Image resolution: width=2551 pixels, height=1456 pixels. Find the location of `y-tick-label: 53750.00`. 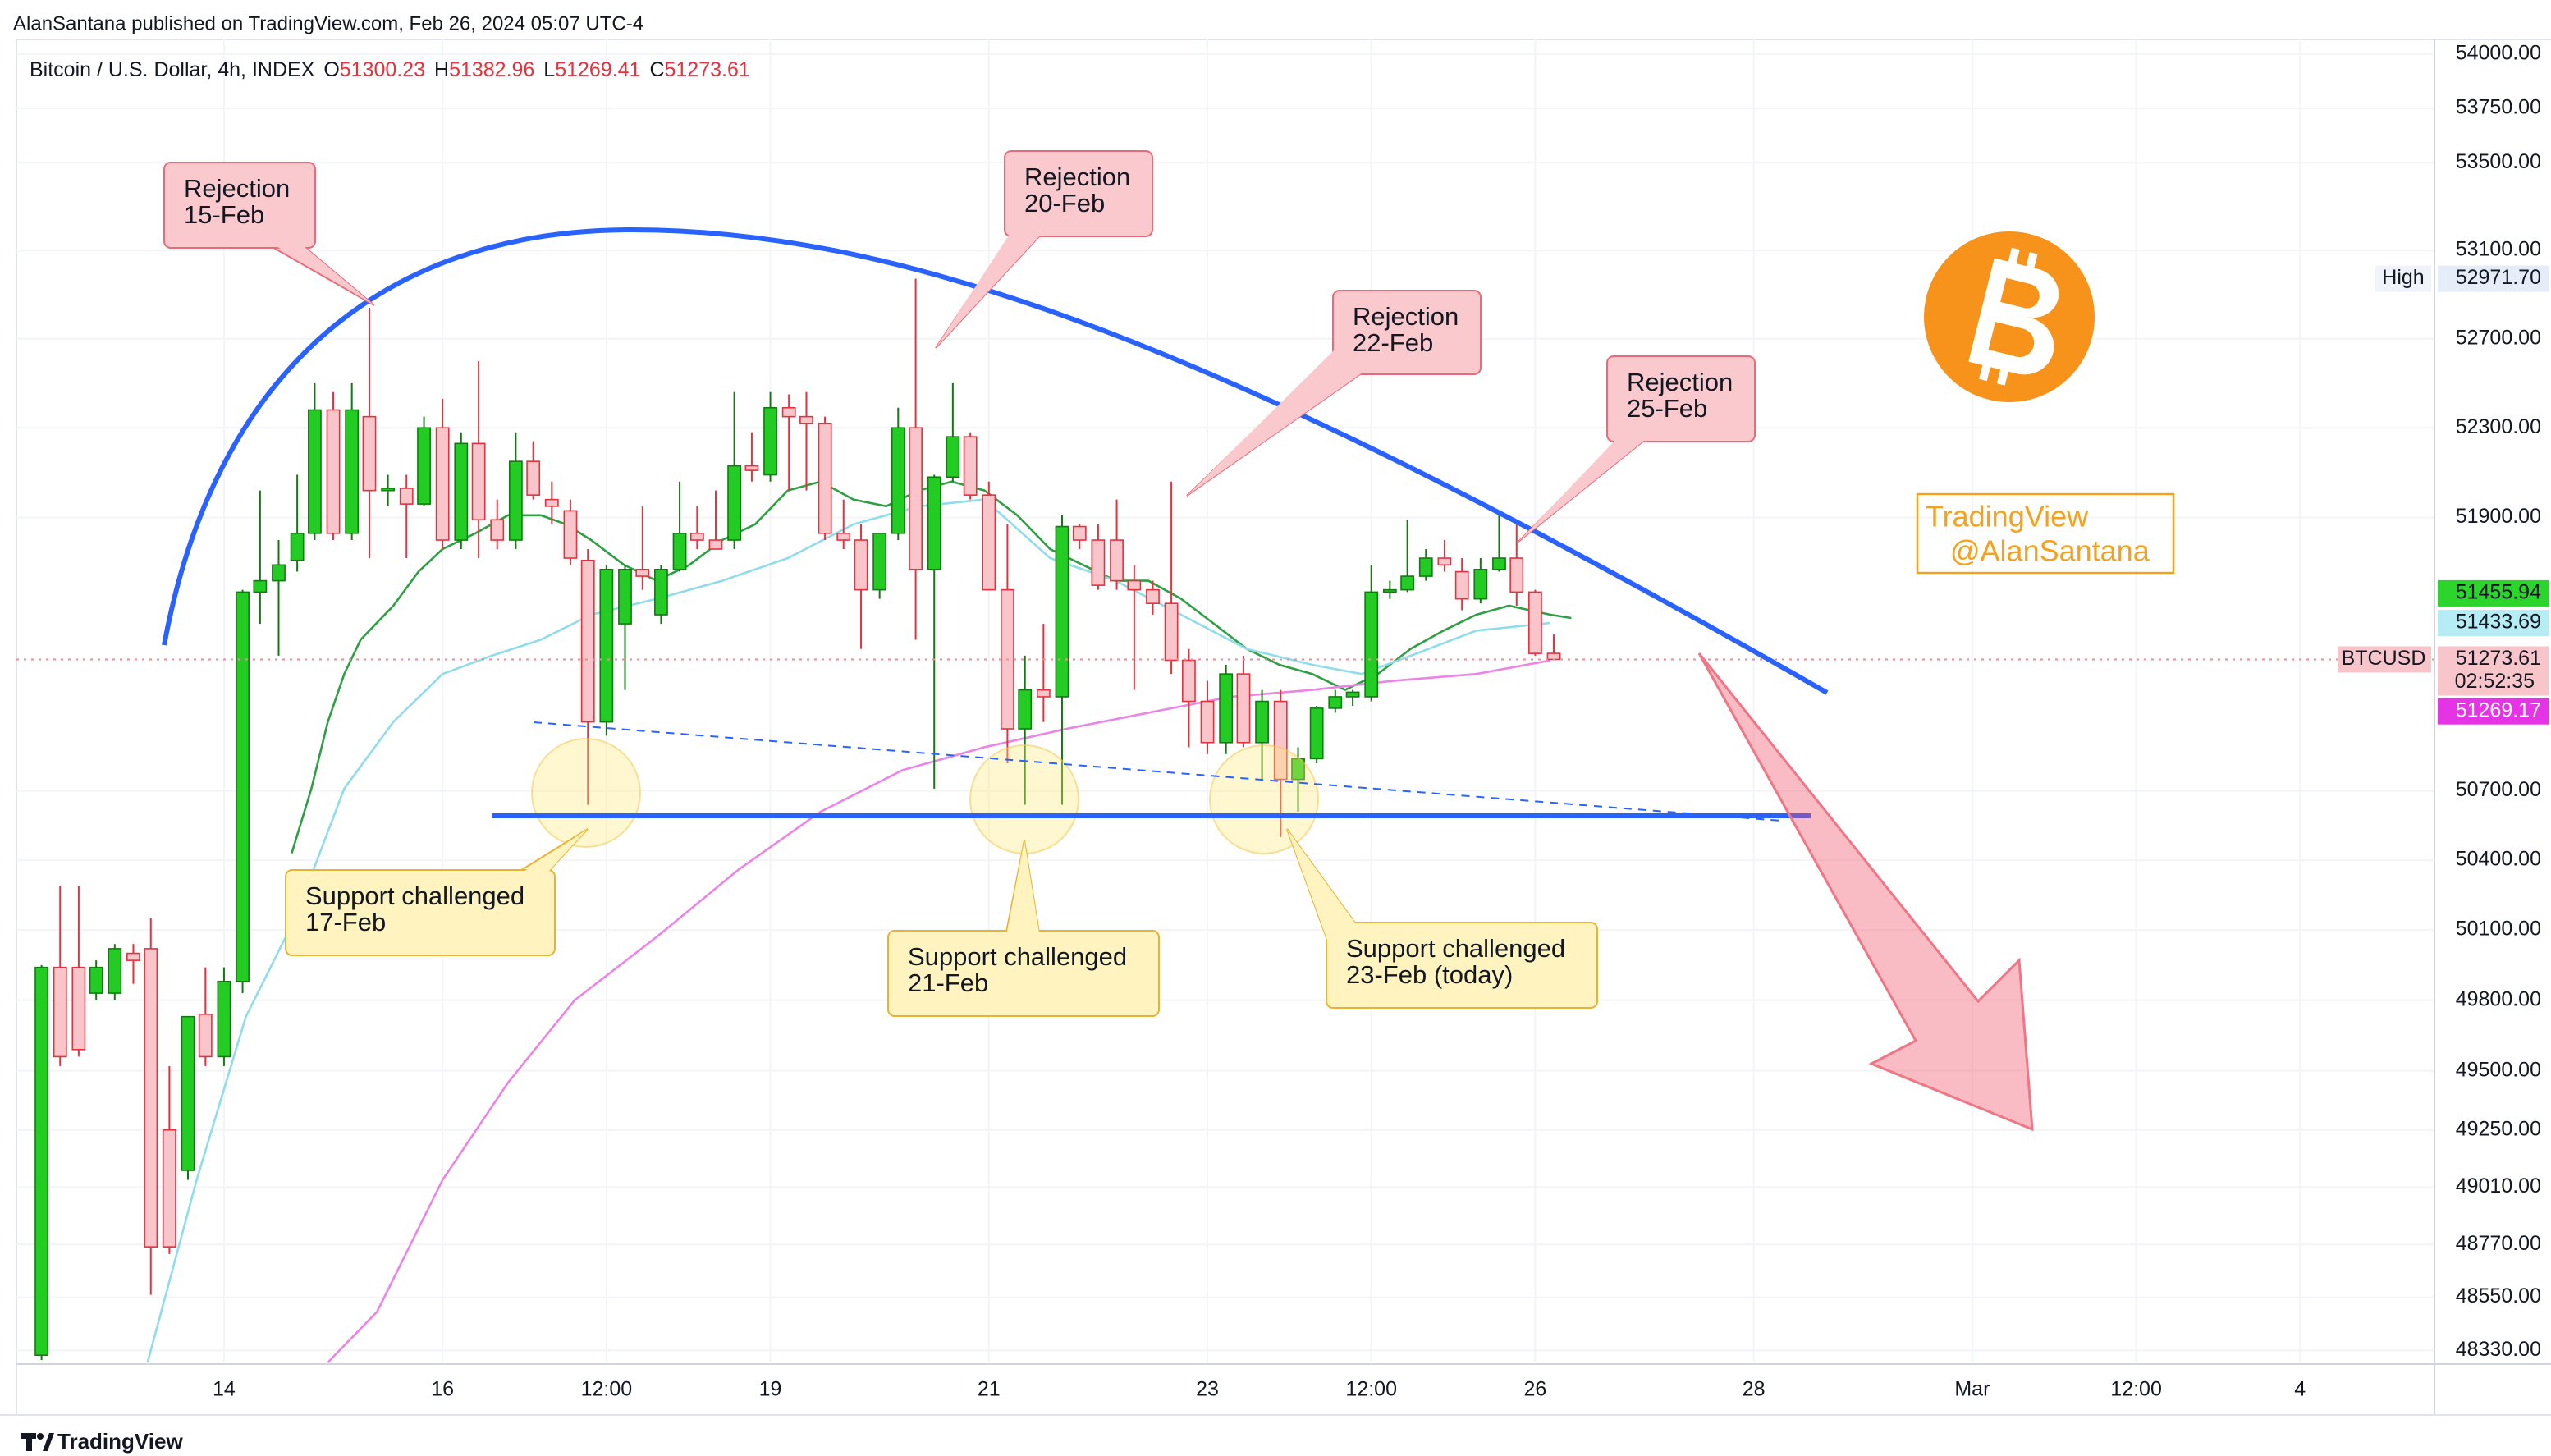

y-tick-label: 53750.00 is located at coordinates (2498, 106).